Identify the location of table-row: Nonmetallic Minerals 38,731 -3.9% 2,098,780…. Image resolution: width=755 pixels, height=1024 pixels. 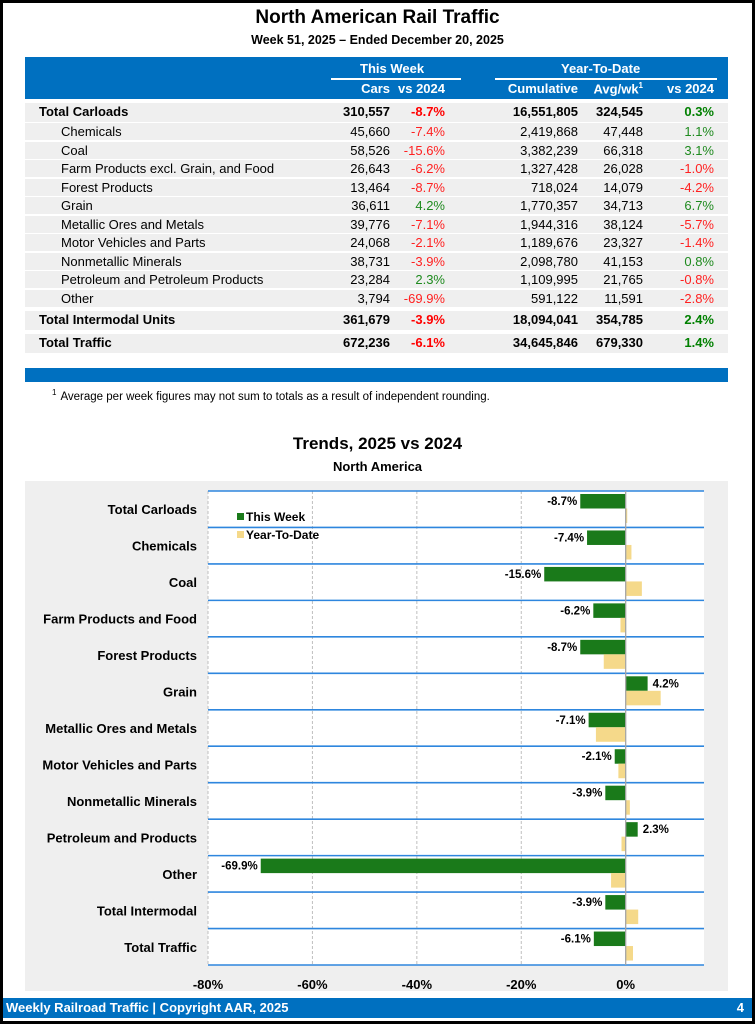
(376, 261).